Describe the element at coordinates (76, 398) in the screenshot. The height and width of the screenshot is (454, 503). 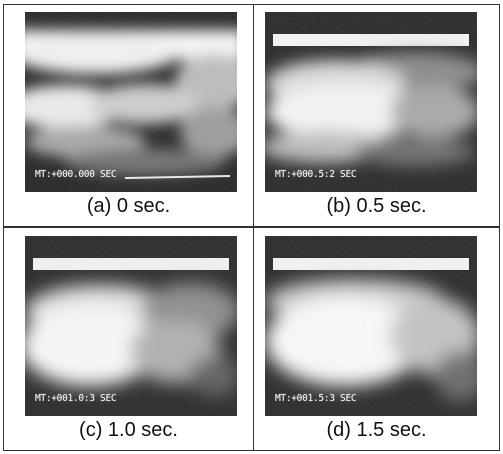
I see `timestamp-overlay-c: MT:+001.0:3 SEC` at that location.